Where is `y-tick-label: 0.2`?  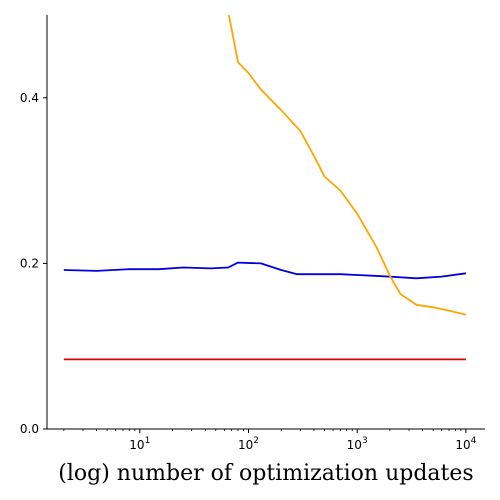 y-tick-label: 0.2 is located at coordinates (29, 263).